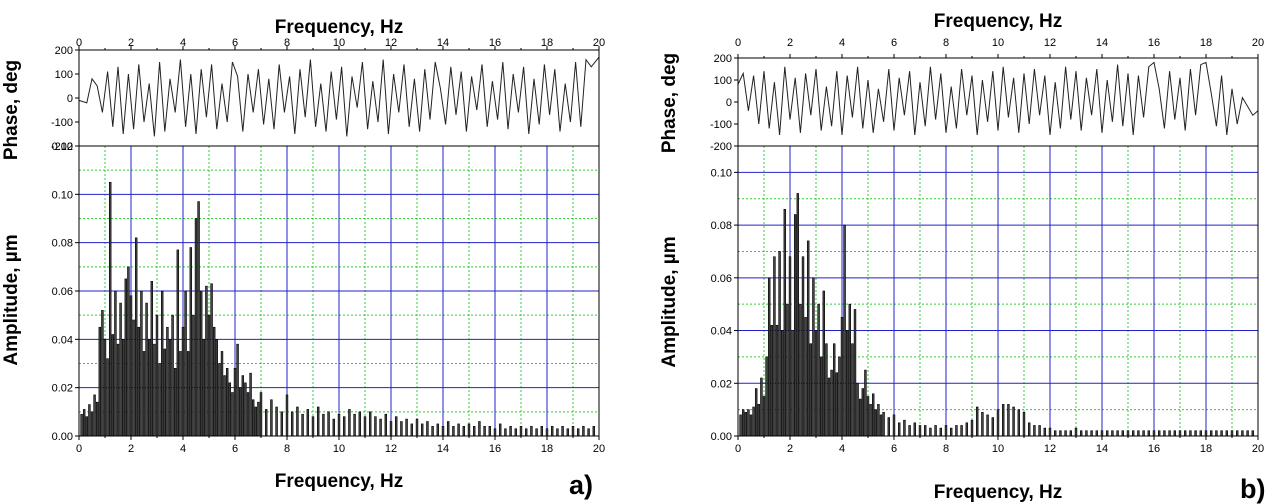  Describe the element at coordinates (1252, 489) in the screenshot. I see `panel-label-b: b)` at that location.